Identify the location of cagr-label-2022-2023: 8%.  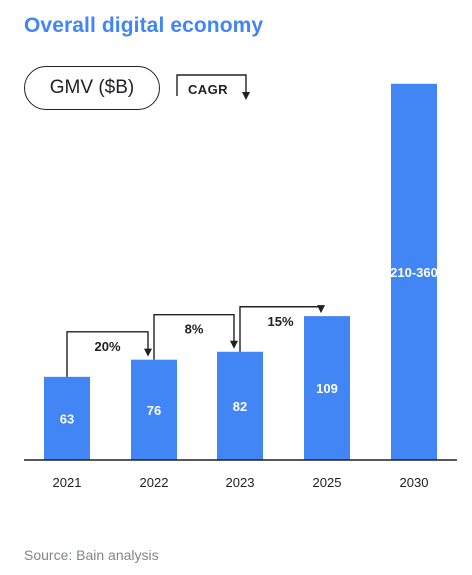
(194, 329).